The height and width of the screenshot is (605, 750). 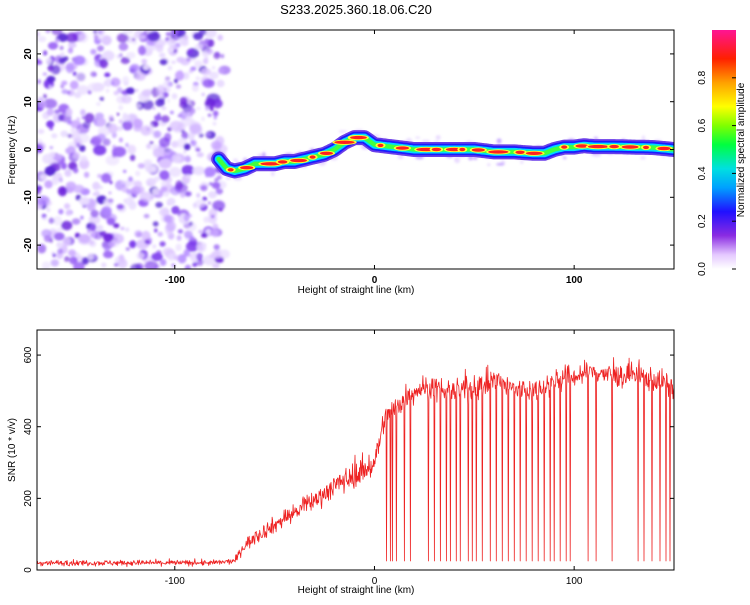 What do you see at coordinates (28, 197) in the screenshot?
I see `top-y-tick-label: -10` at bounding box center [28, 197].